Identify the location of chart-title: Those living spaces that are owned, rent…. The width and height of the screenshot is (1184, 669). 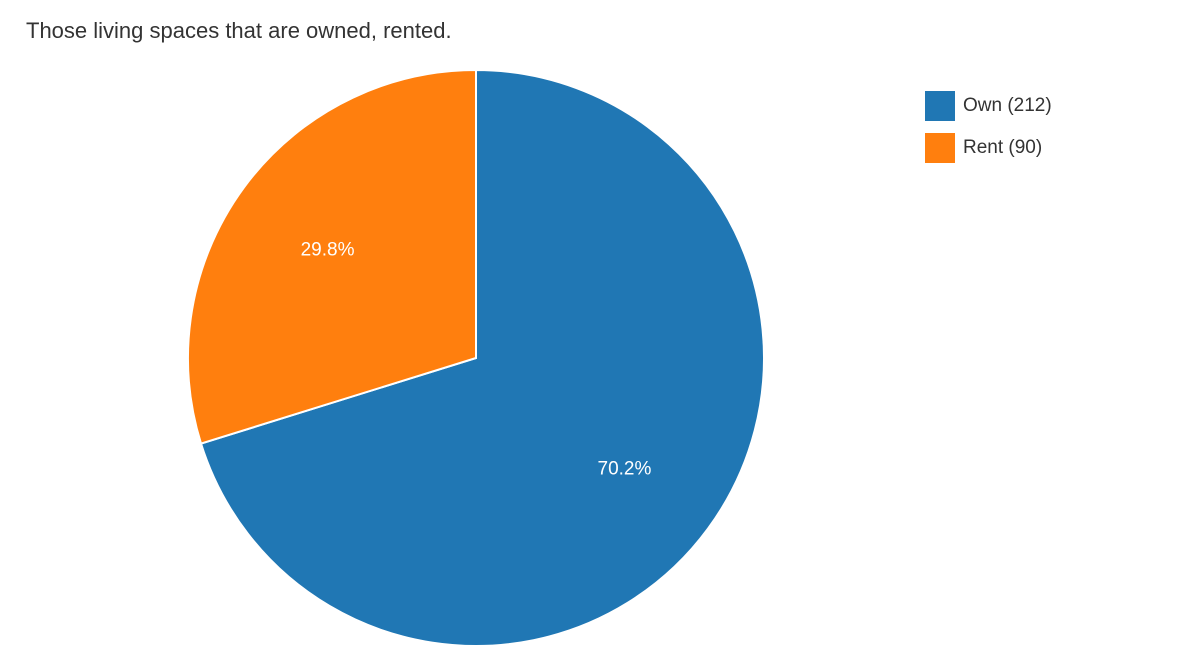
(239, 30).